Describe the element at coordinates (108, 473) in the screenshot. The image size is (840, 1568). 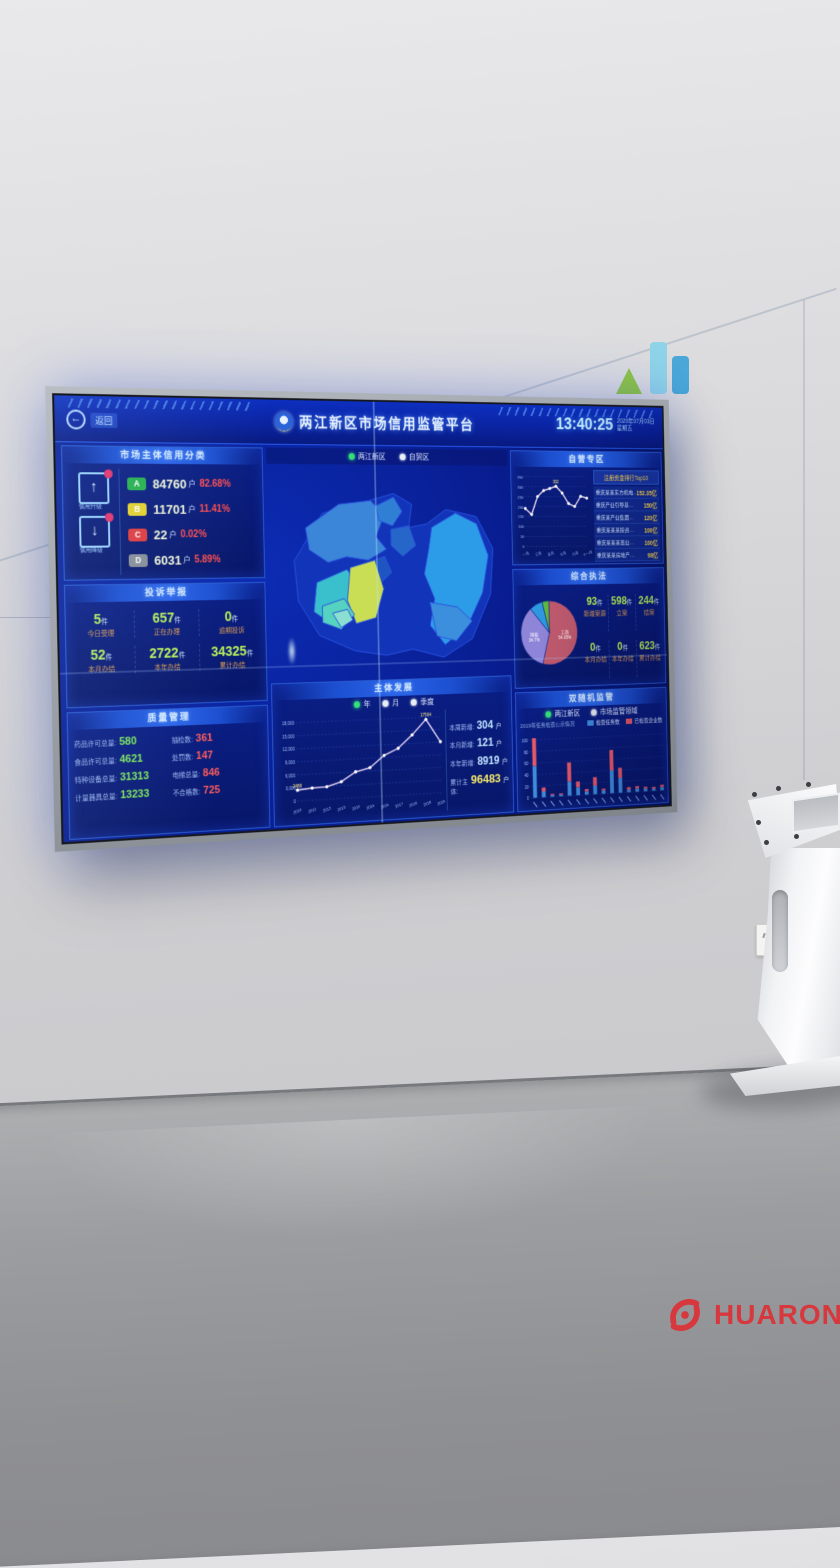
I see `upgrade-badge` at that location.